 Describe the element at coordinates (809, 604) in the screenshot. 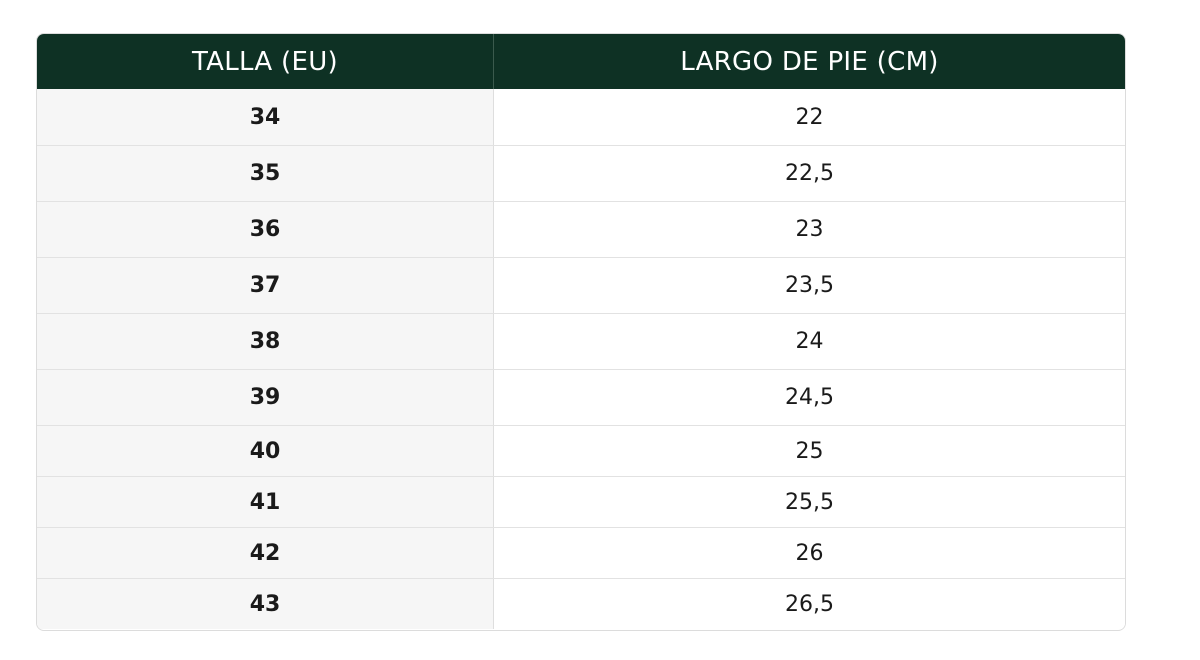

I see `length-cell: 26,5` at that location.